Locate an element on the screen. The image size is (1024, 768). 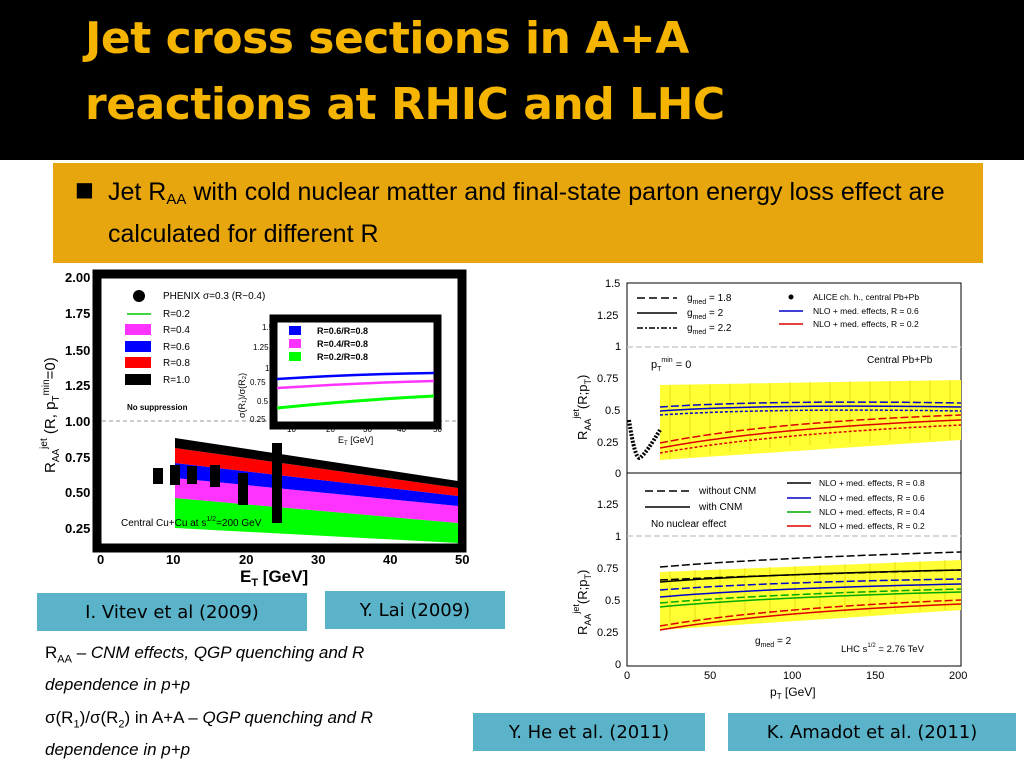
inset-xtick: 30 is located at coordinates (367, 429).